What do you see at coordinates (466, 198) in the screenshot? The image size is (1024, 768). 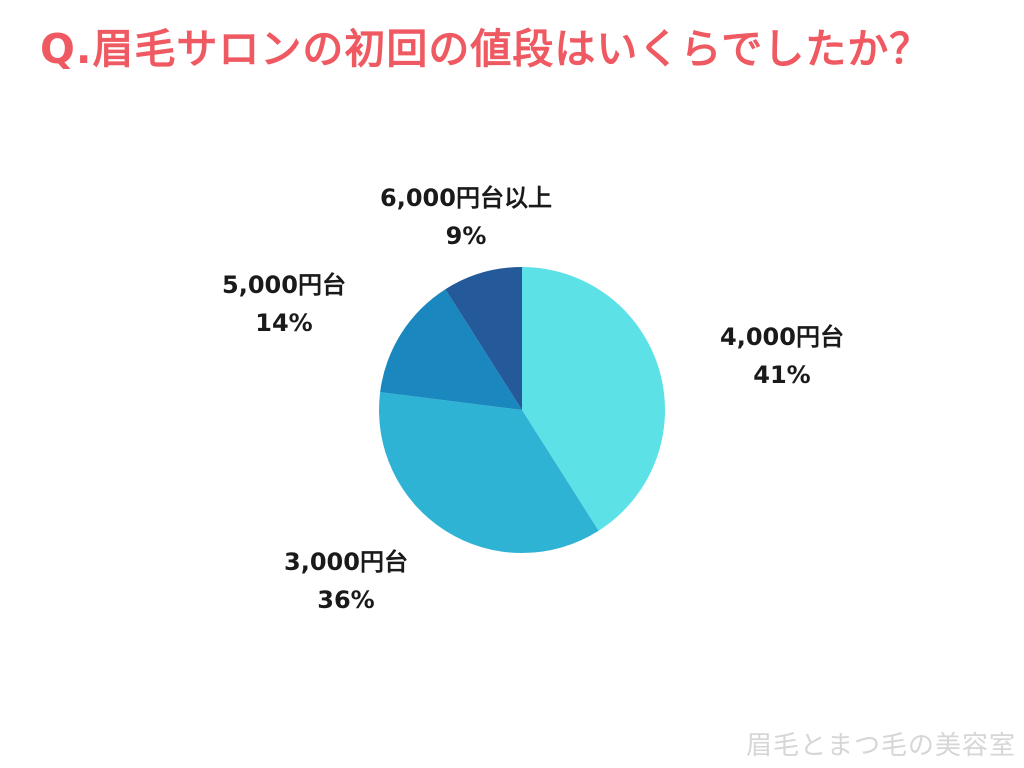 I see `slice-category-label: 6,000円台以上` at bounding box center [466, 198].